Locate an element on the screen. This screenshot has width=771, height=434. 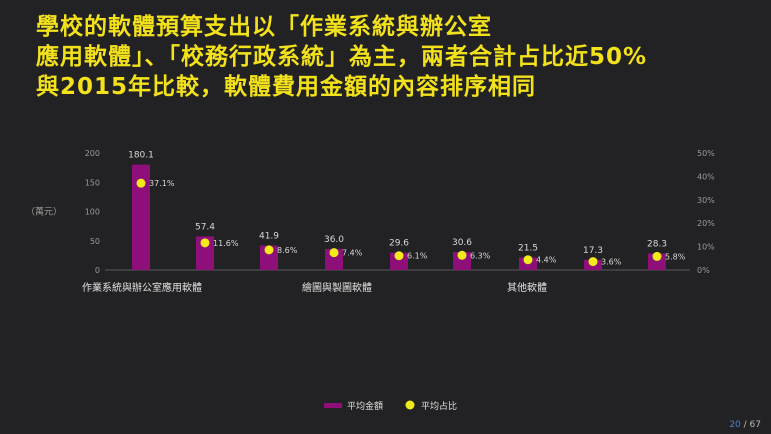
y2-tick-label: 20% is located at coordinates (706, 223).